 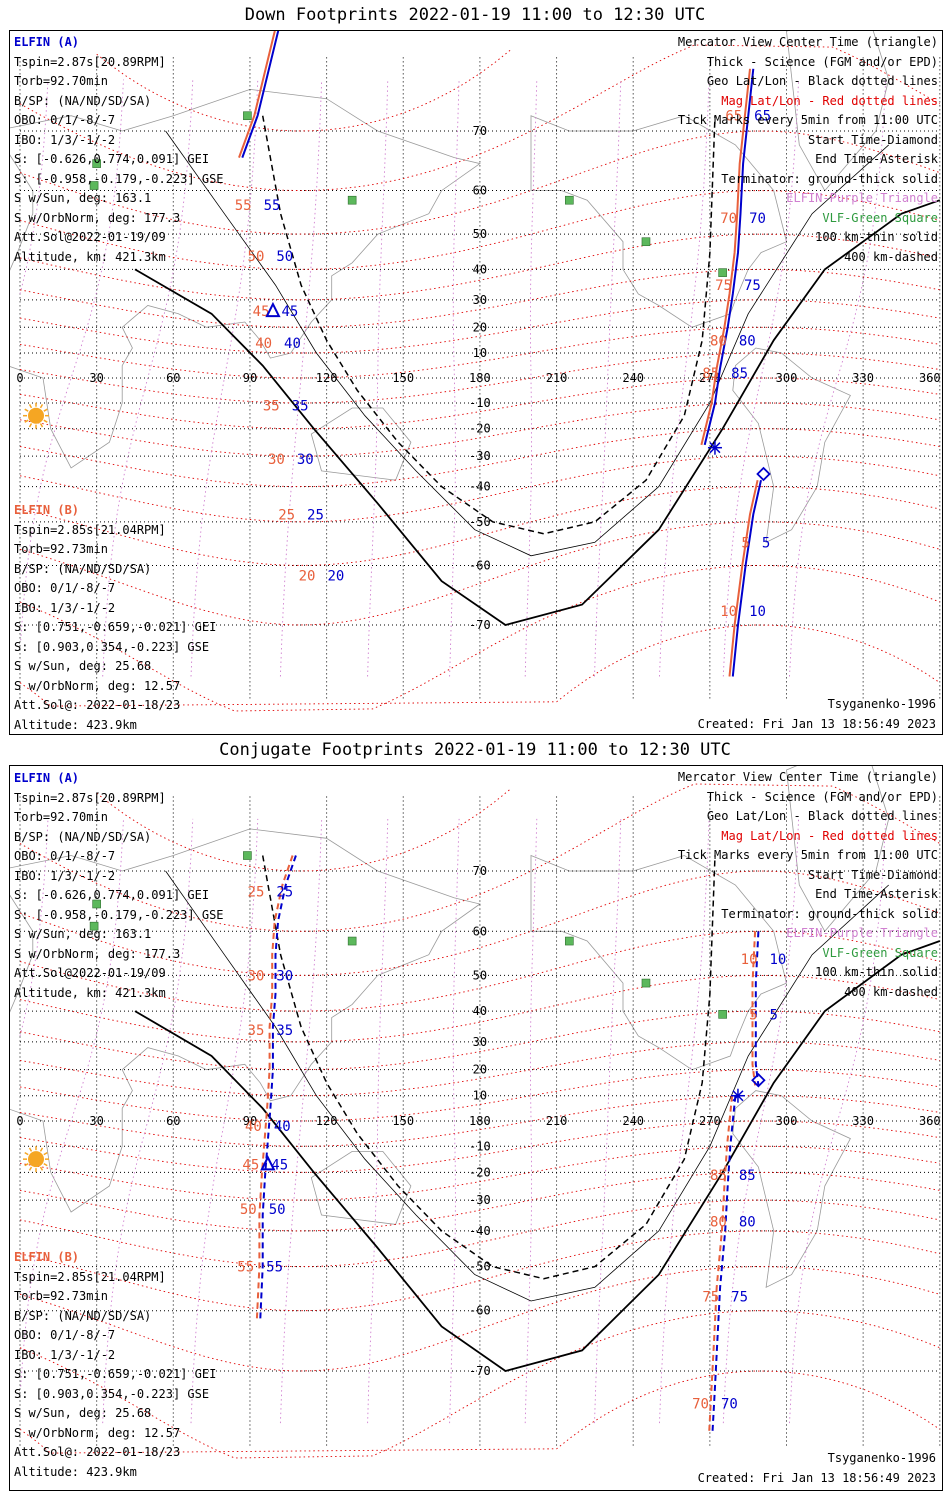 What do you see at coordinates (47, 778) in the screenshot?
I see `elfin-a-header: ELFIN (A)` at bounding box center [47, 778].